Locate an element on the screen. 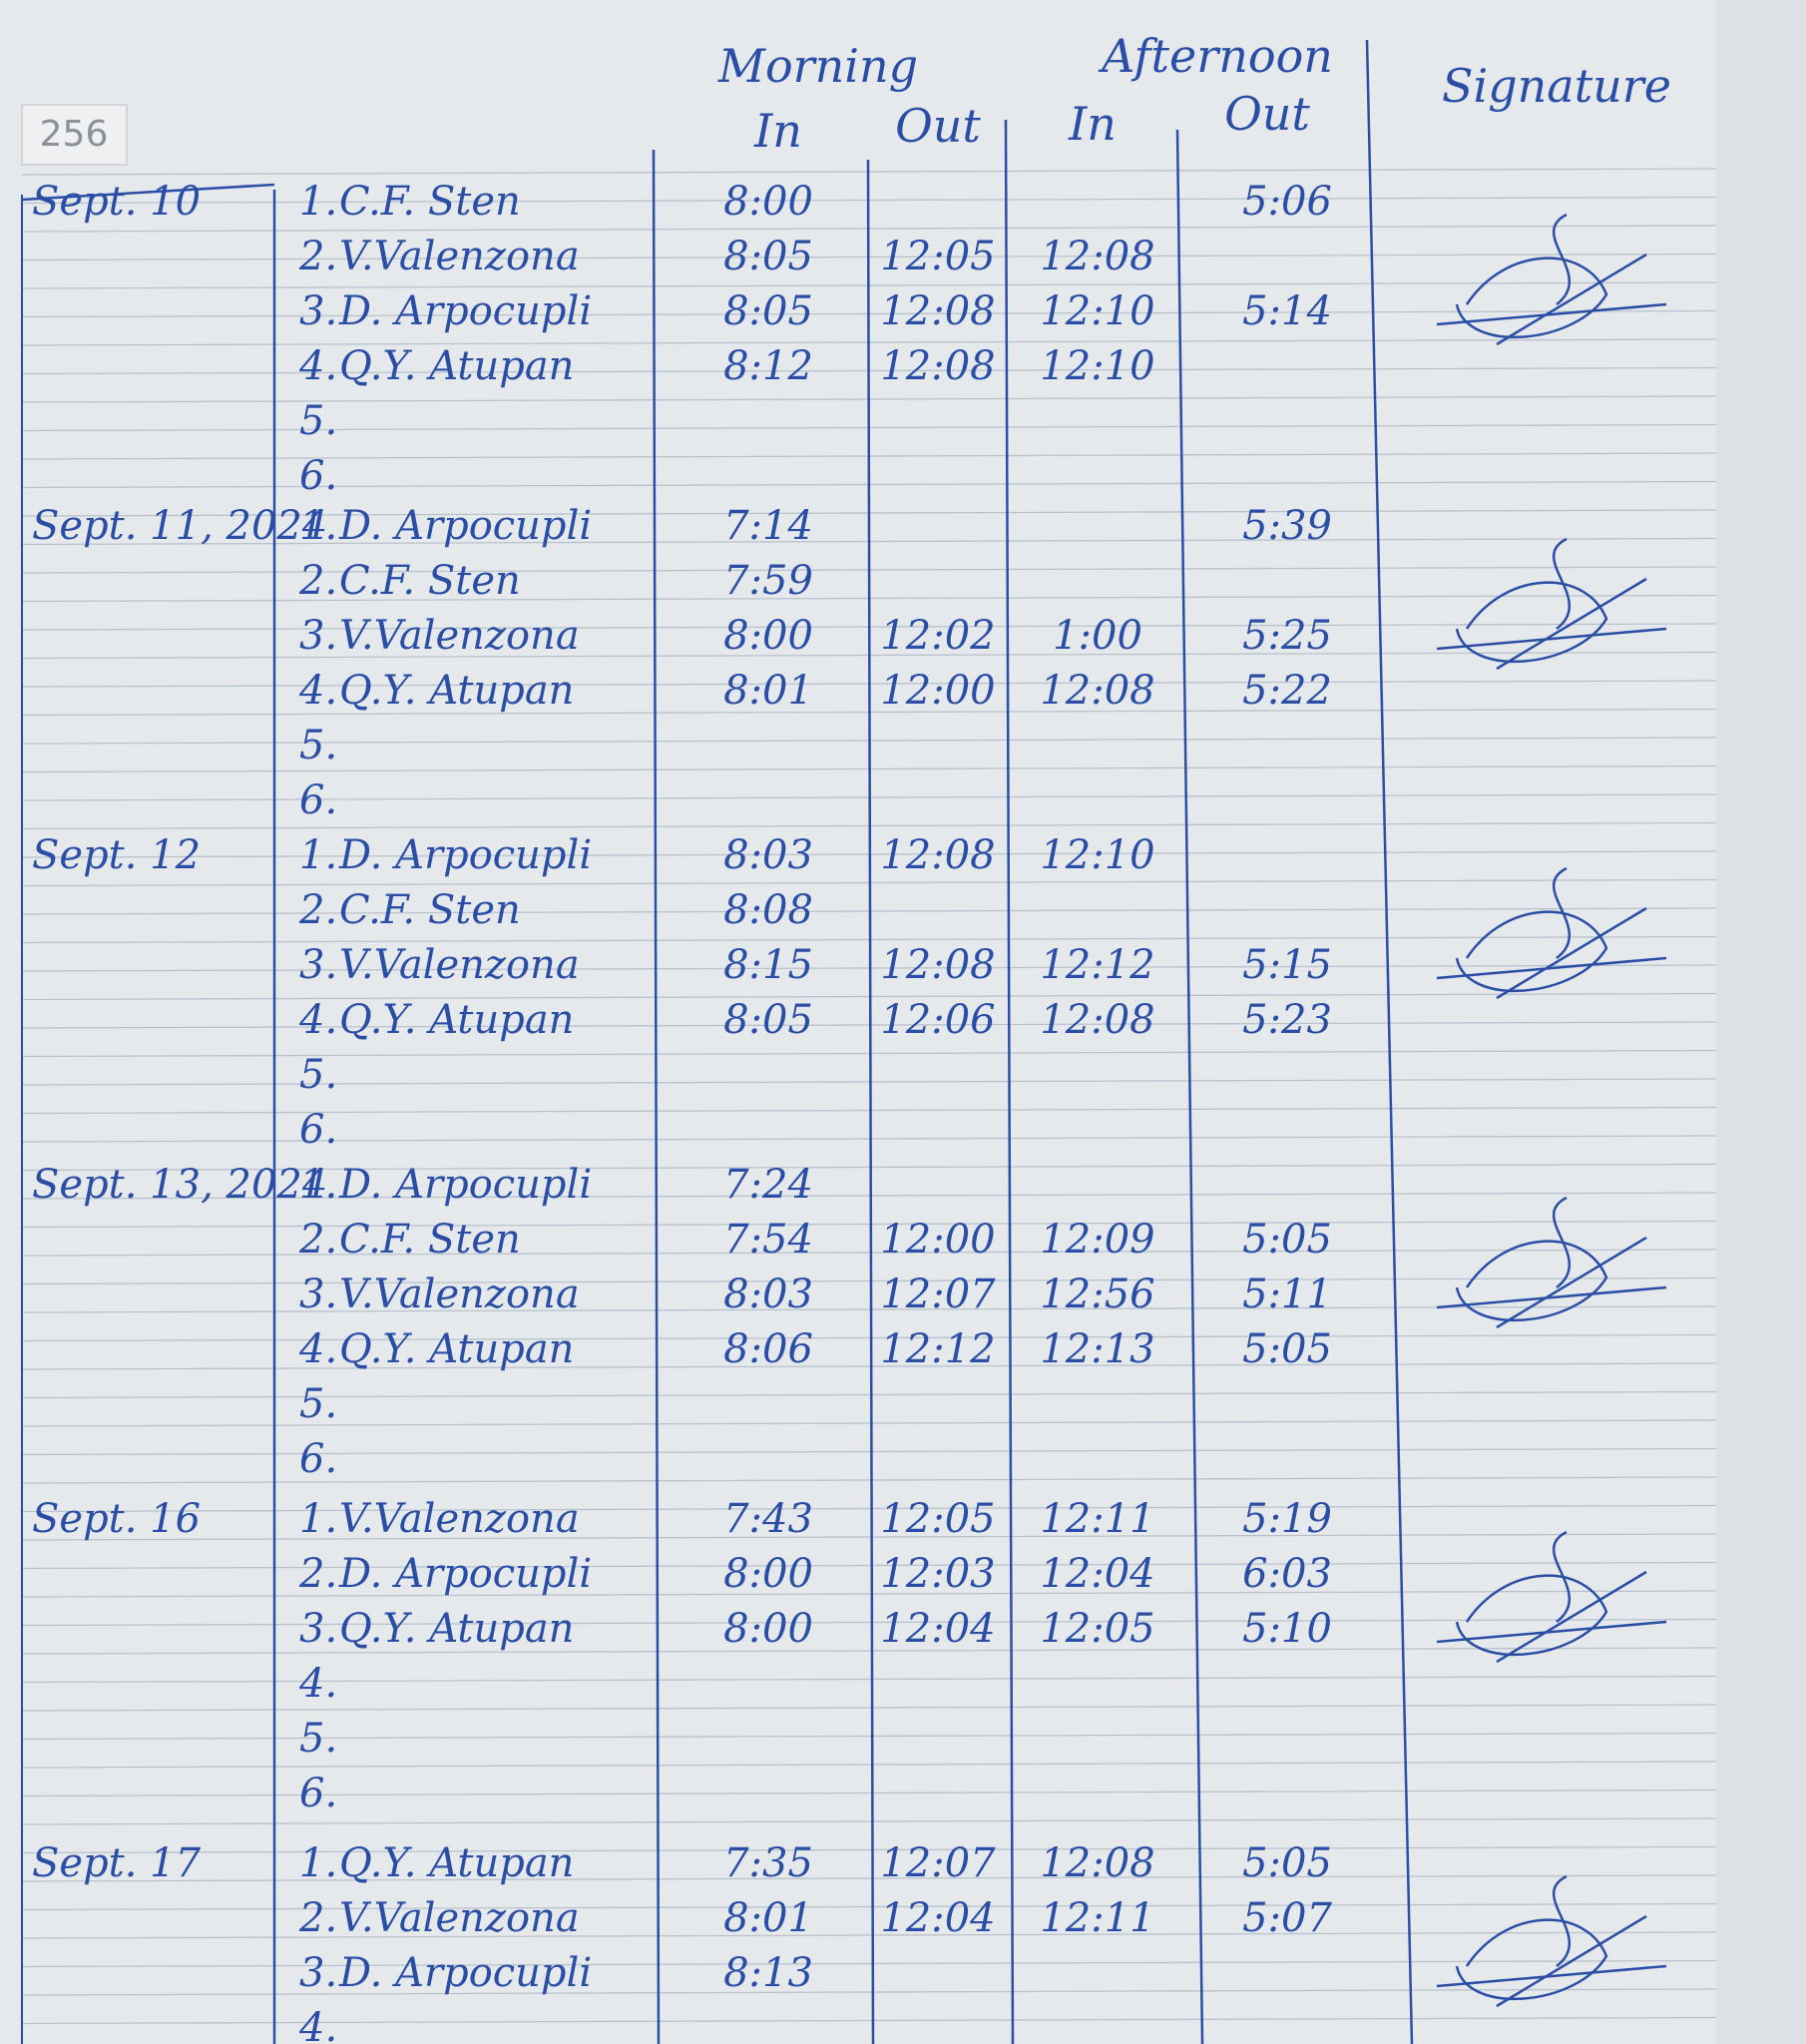  pm-in-time: 1:00 is located at coordinates (1097, 636).